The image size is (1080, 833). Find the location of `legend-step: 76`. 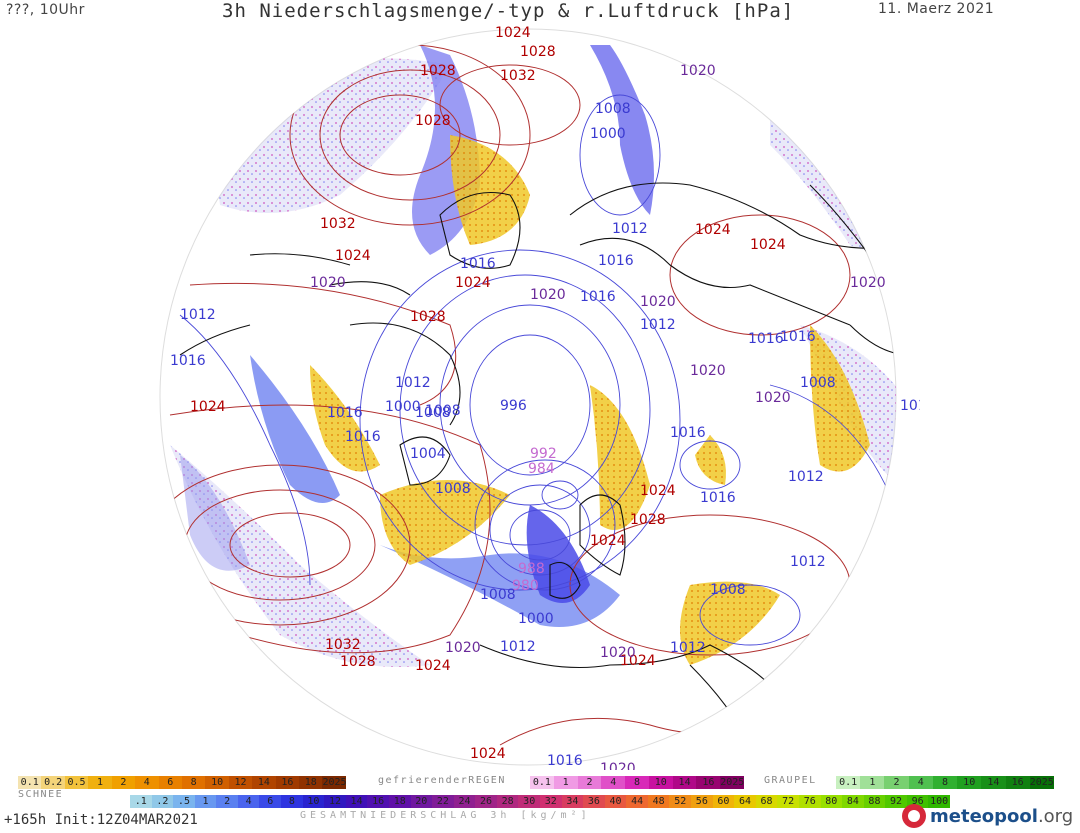

legend-step: 76 is located at coordinates (809, 801).